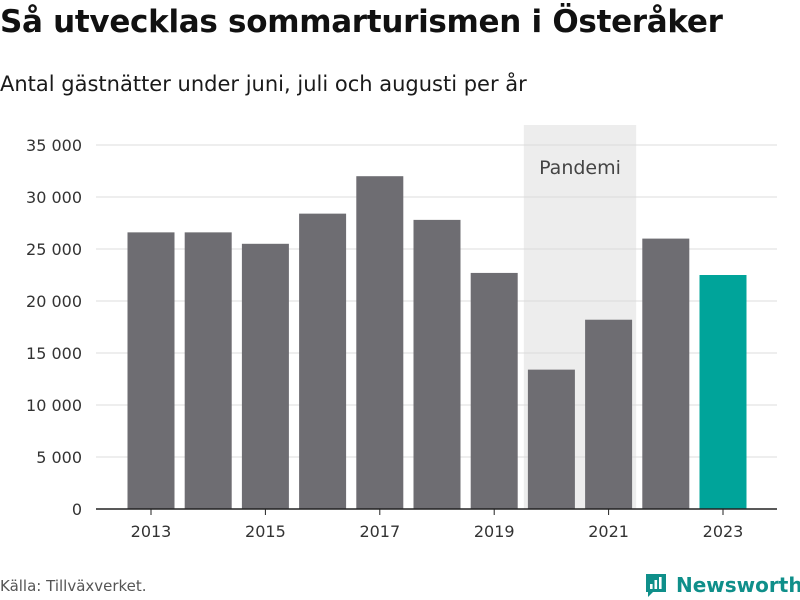  What do you see at coordinates (494, 531) in the screenshot?
I see `x-tick-label: 2019` at bounding box center [494, 531].